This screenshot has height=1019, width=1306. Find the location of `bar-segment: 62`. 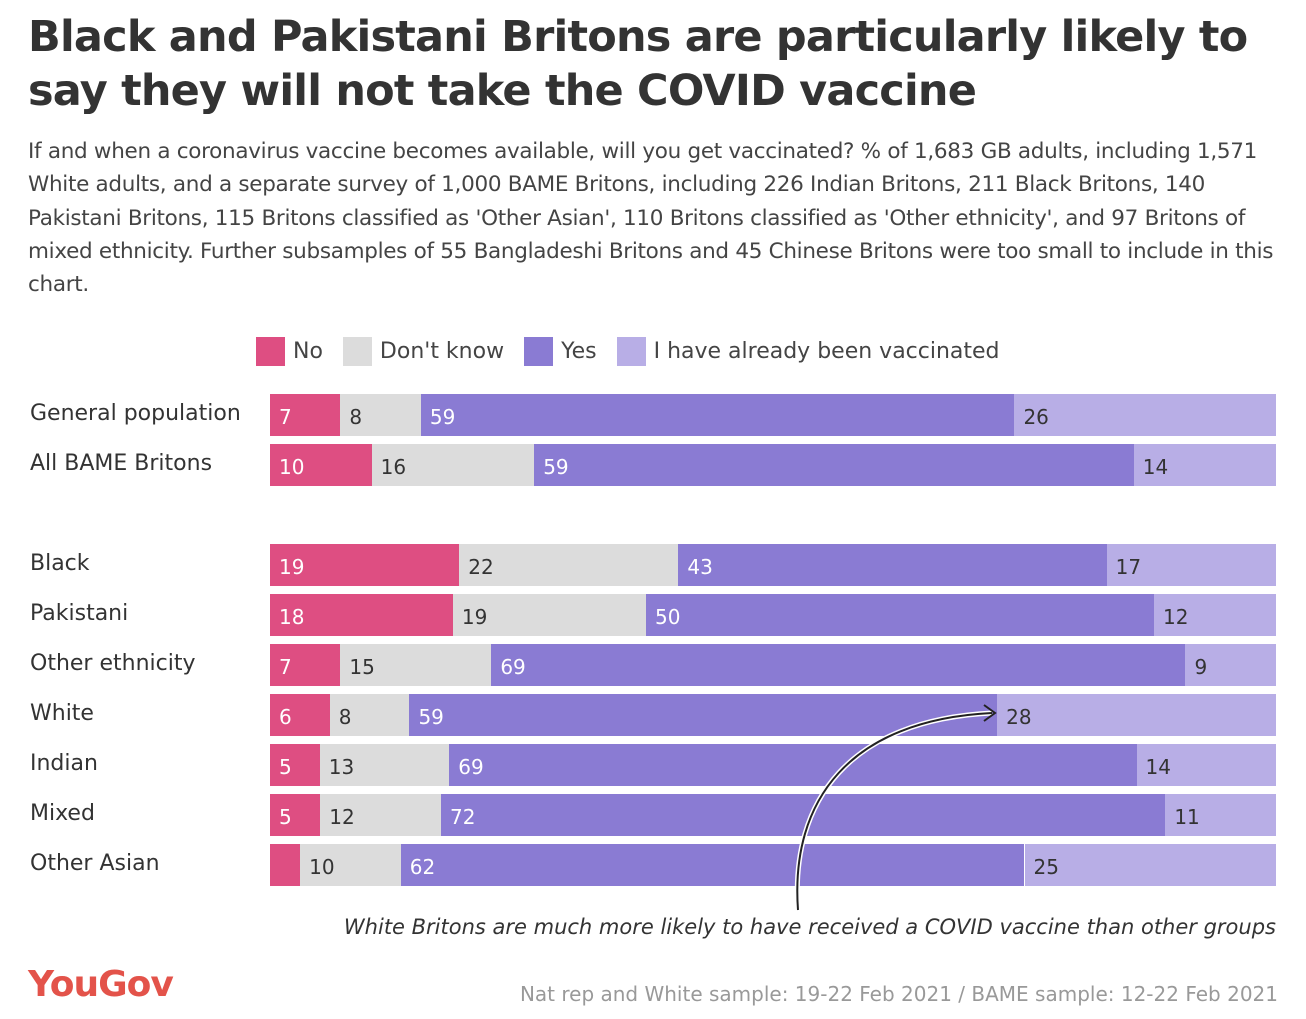

bar-segment: 62 is located at coordinates (712, 865).